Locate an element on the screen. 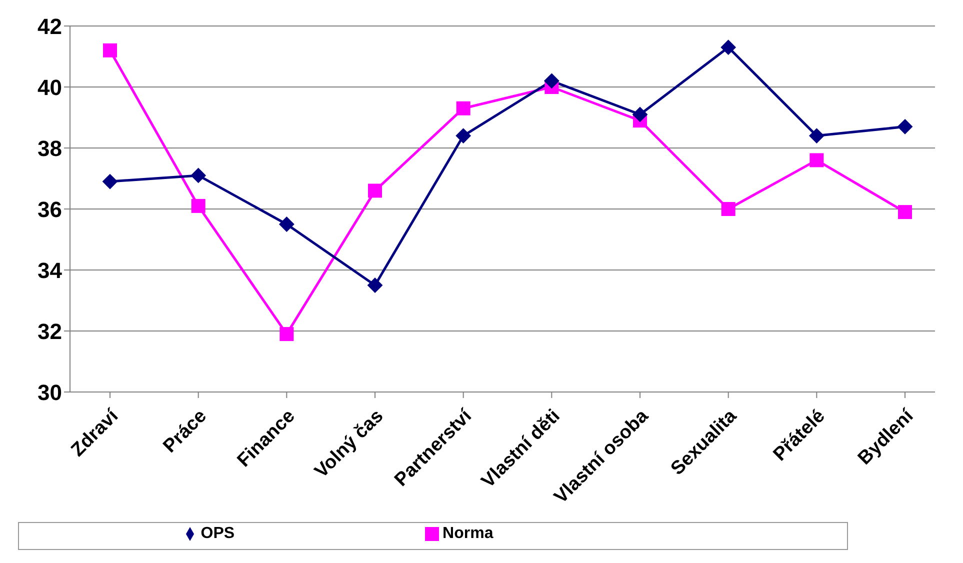  y-tick-label: 32 is located at coordinates (50, 331).